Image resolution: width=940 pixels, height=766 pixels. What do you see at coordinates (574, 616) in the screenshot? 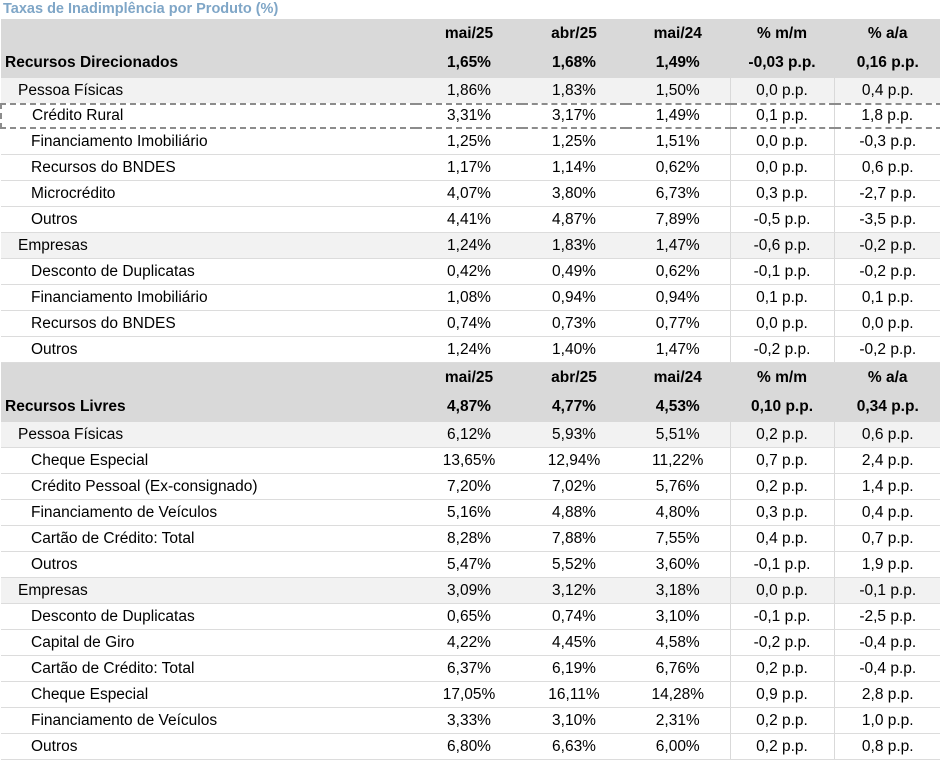
I see `value-cell-abr25: 0,74%` at bounding box center [574, 616].